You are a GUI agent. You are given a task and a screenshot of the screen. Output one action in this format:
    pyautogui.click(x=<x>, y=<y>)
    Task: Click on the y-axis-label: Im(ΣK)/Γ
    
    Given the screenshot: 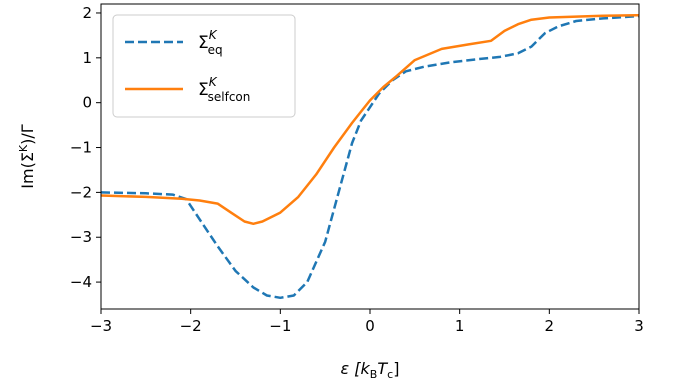 What is the action you would take?
    pyautogui.click(x=27, y=156)
    